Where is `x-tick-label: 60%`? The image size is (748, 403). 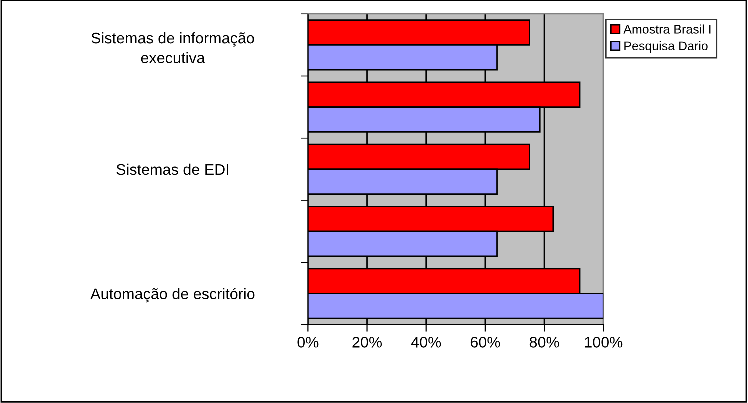 x-tick-label: 60% is located at coordinates (485, 342).